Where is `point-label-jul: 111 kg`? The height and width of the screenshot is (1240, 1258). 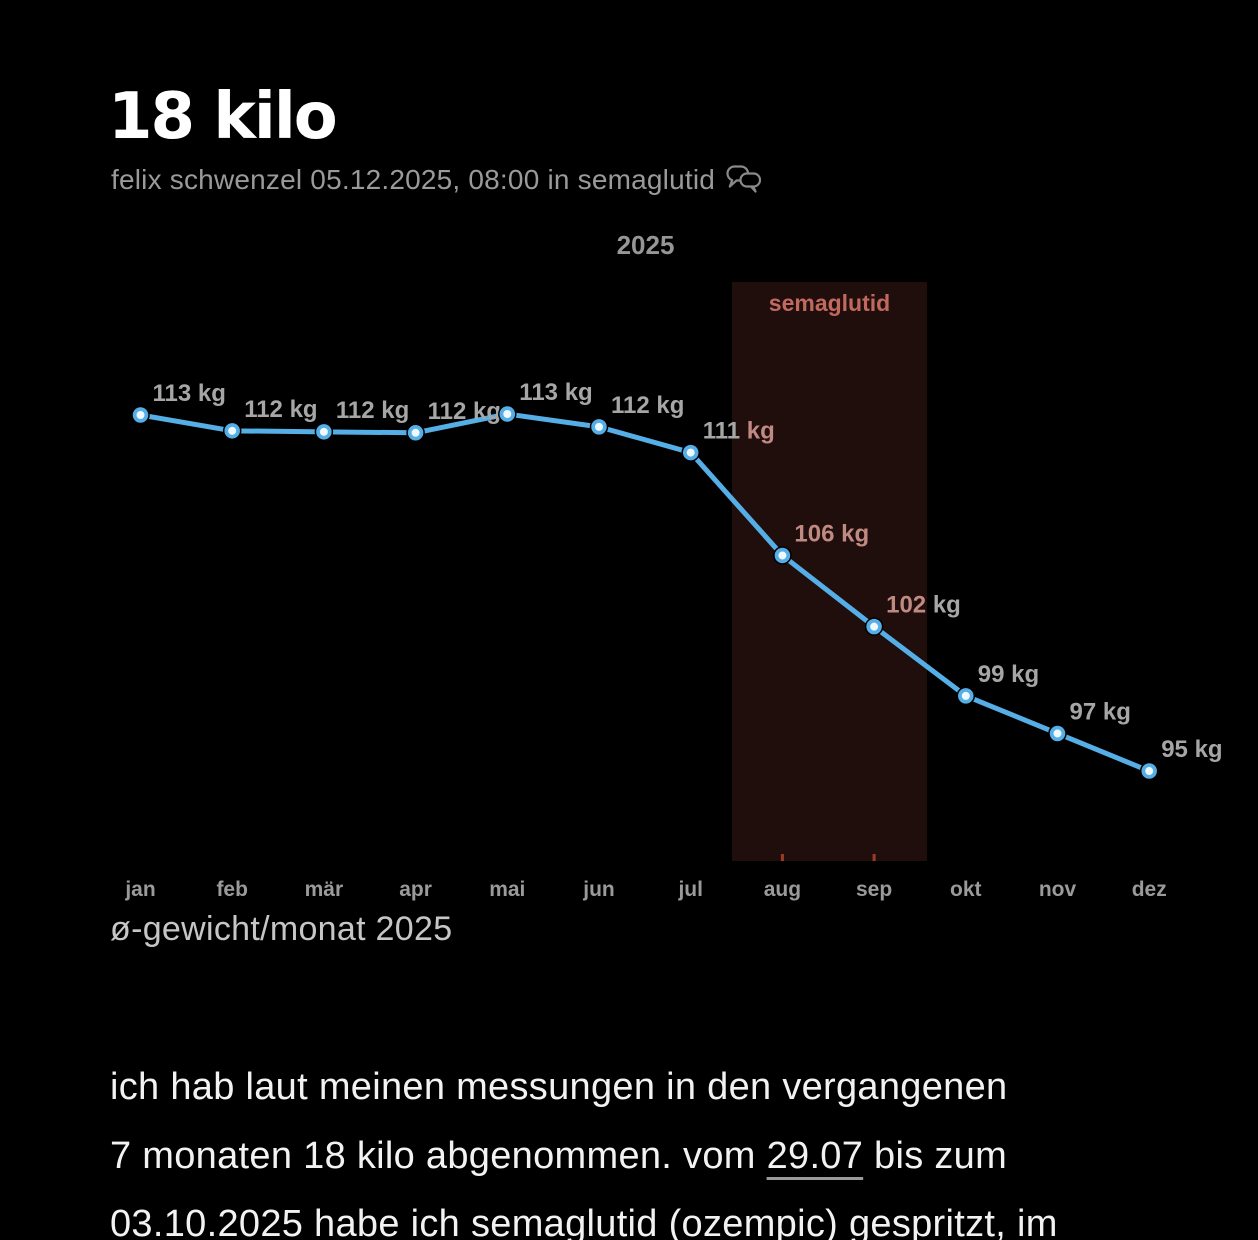 point-label-jul: 111 kg is located at coordinates (739, 431).